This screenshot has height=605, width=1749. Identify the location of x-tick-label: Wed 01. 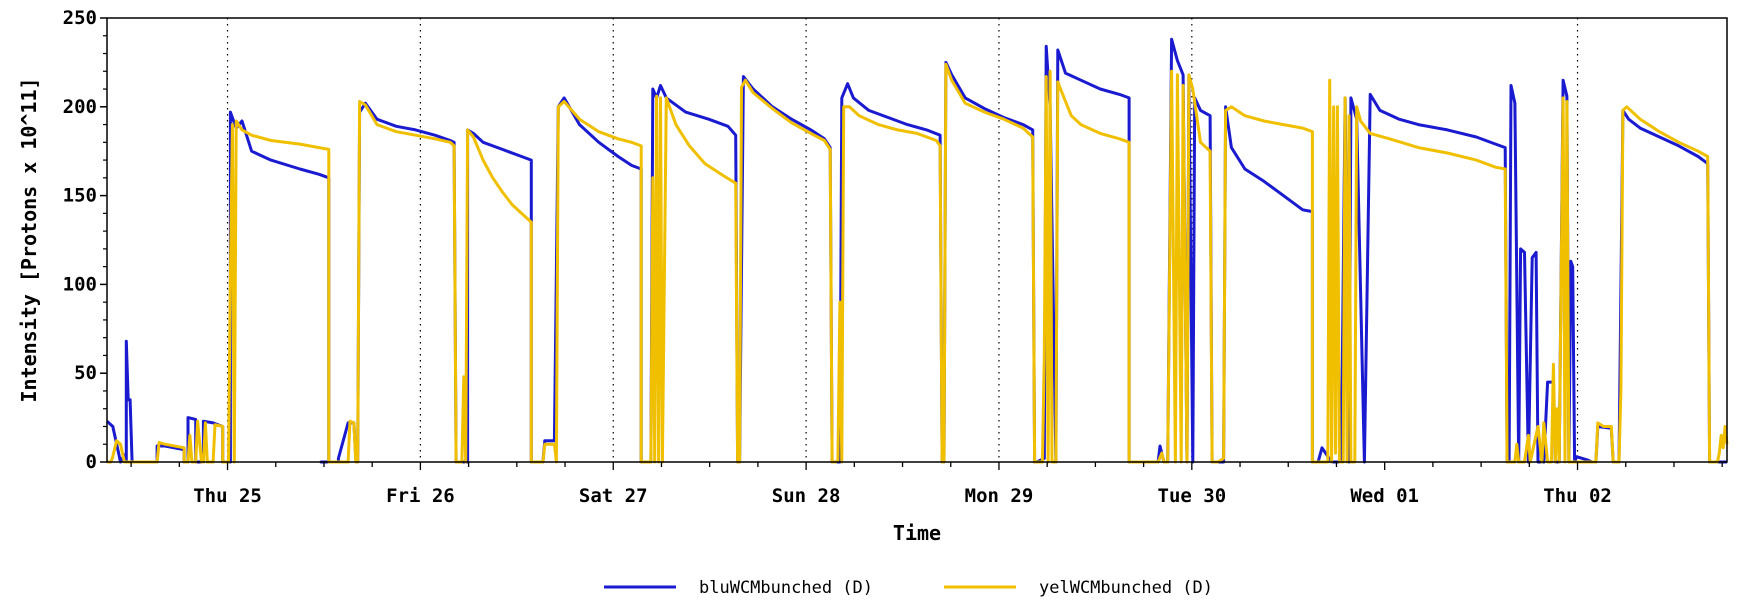
(1384, 496).